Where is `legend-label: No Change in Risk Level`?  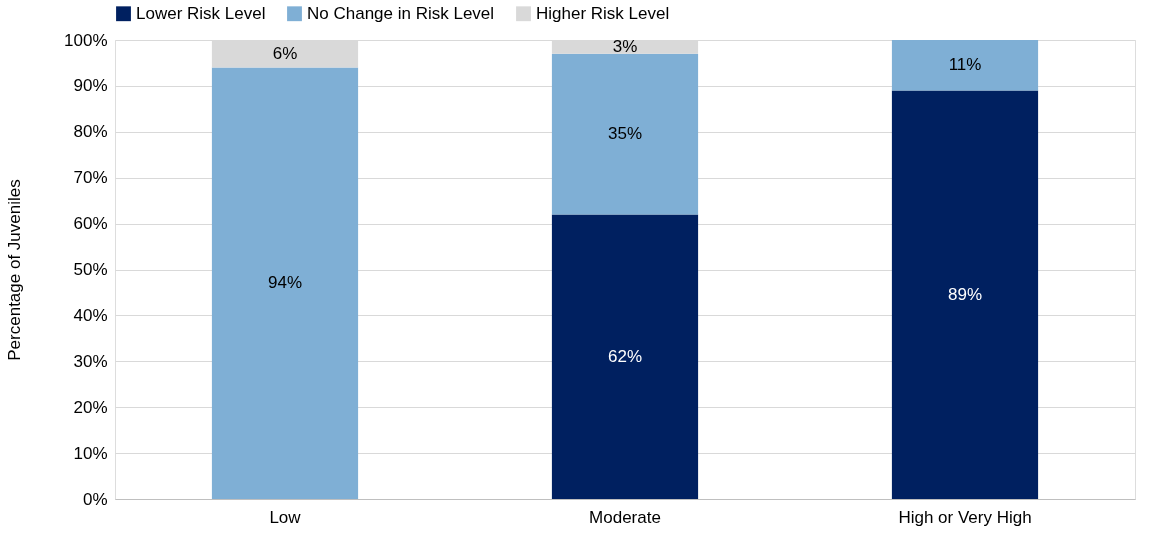
legend-label: No Change in Risk Level is located at coordinates (401, 13).